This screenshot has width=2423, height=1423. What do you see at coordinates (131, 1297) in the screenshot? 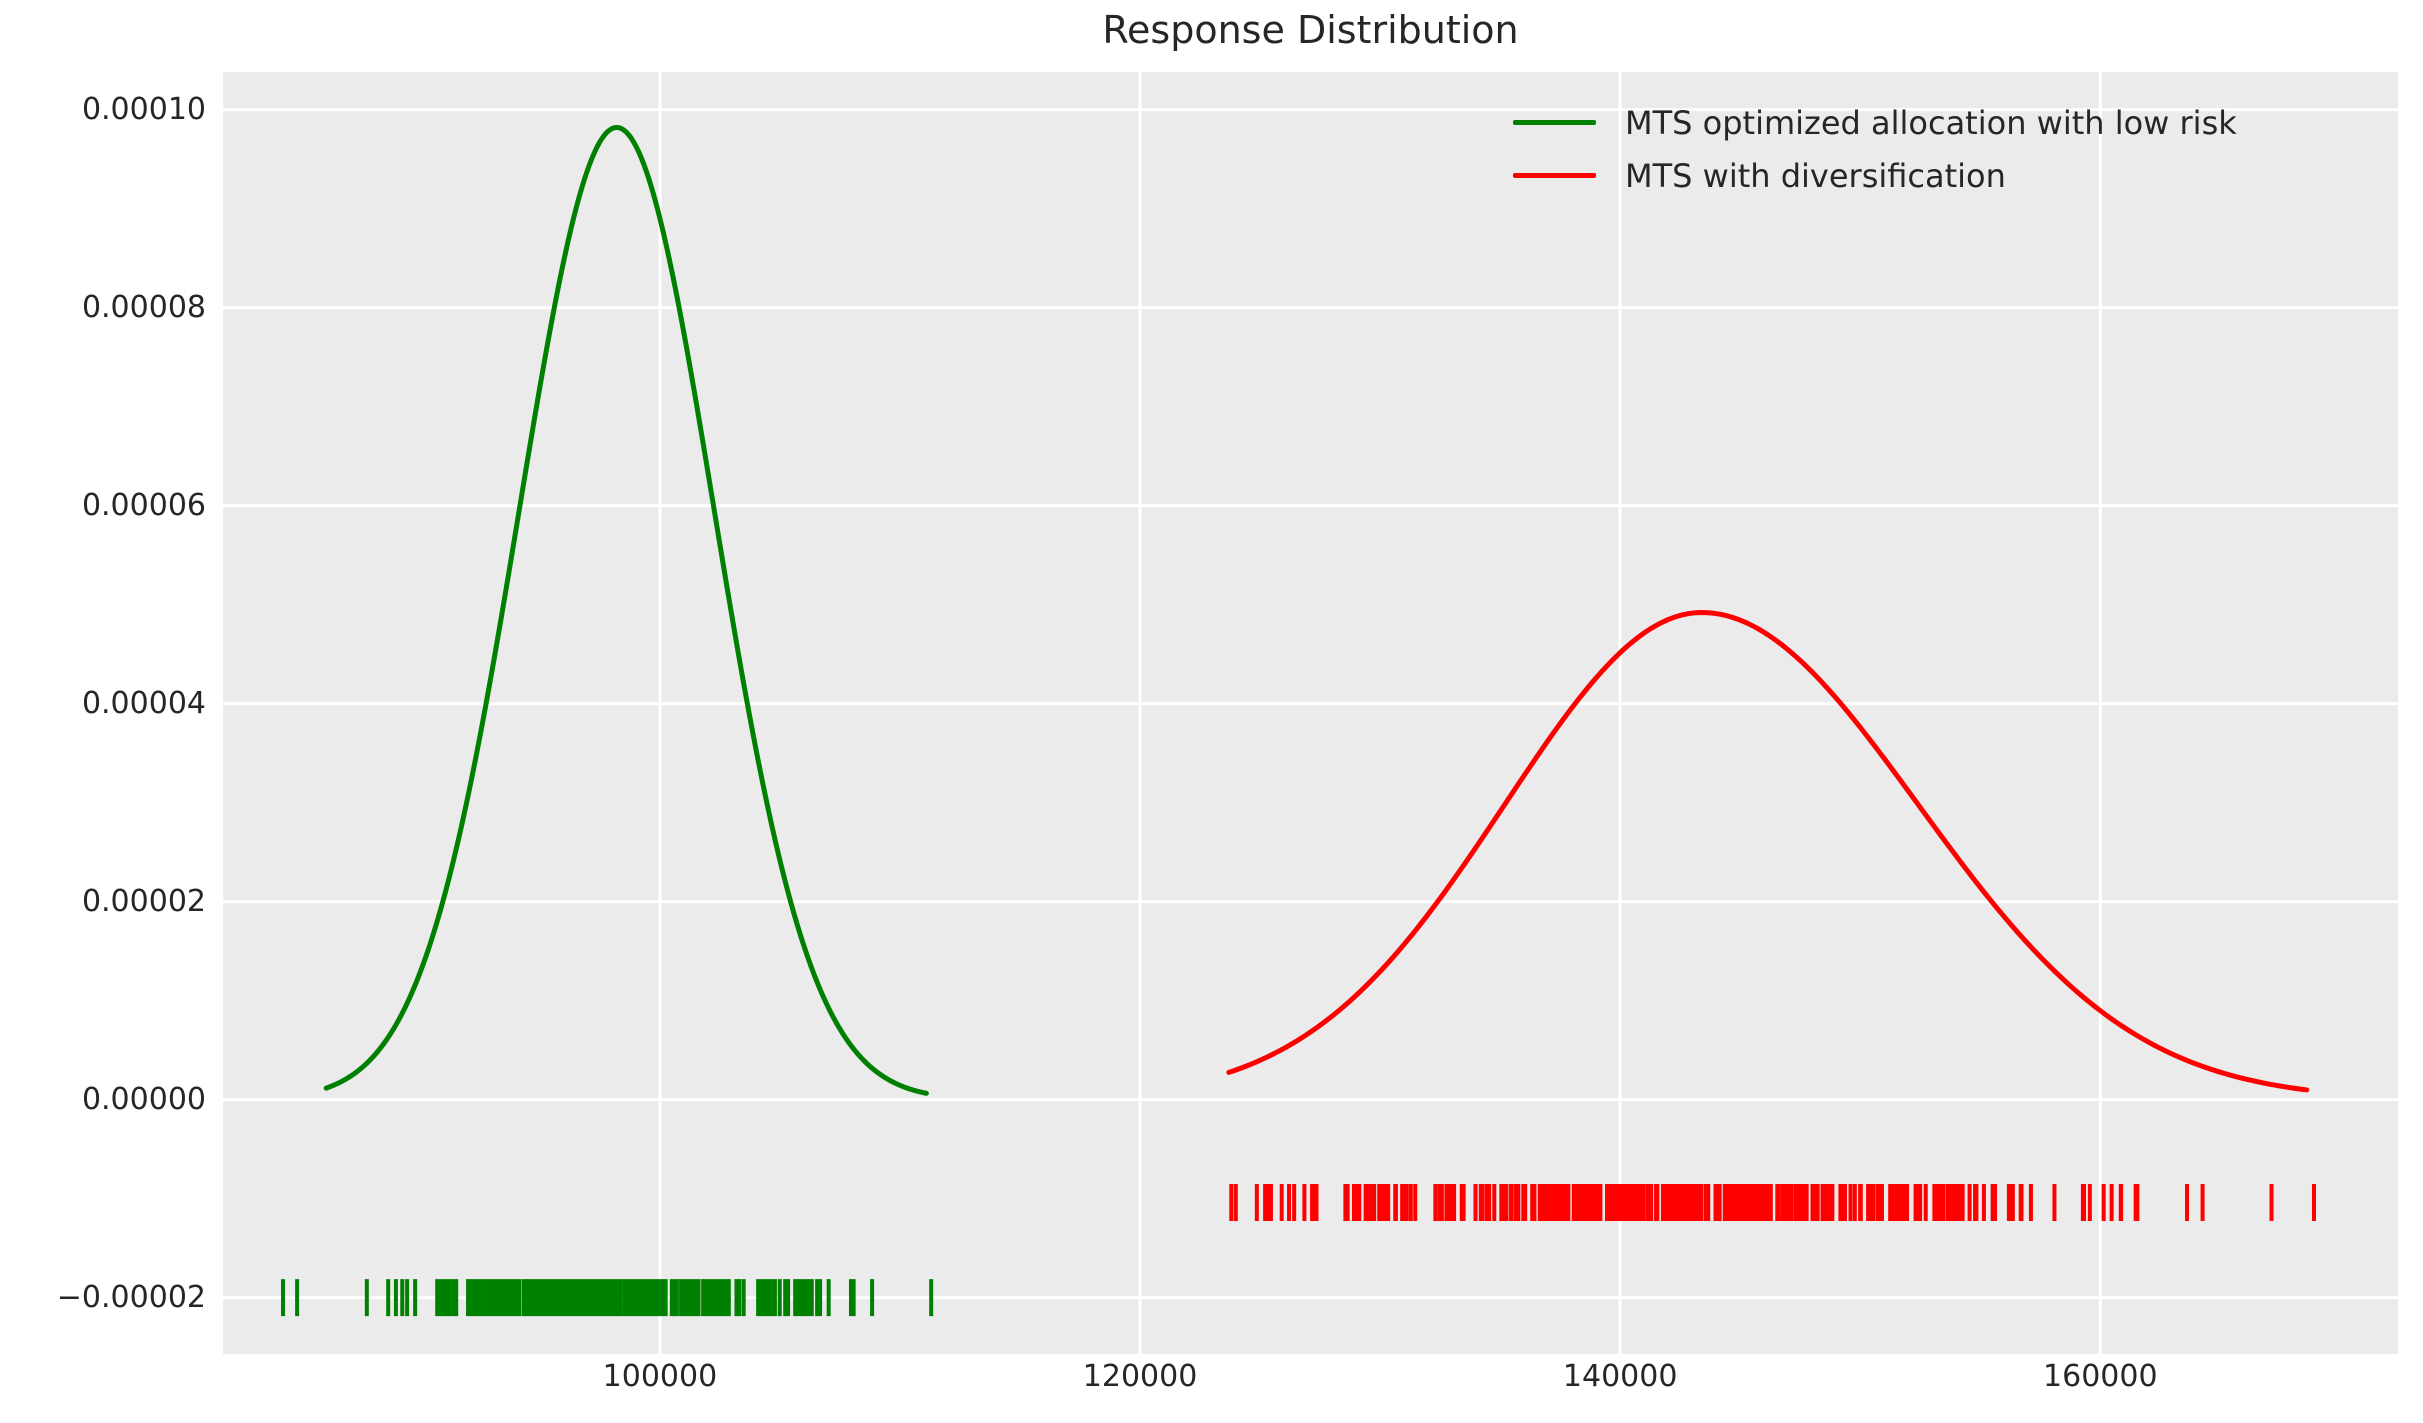
I see `y-tick-label: −0.00002` at bounding box center [131, 1297].